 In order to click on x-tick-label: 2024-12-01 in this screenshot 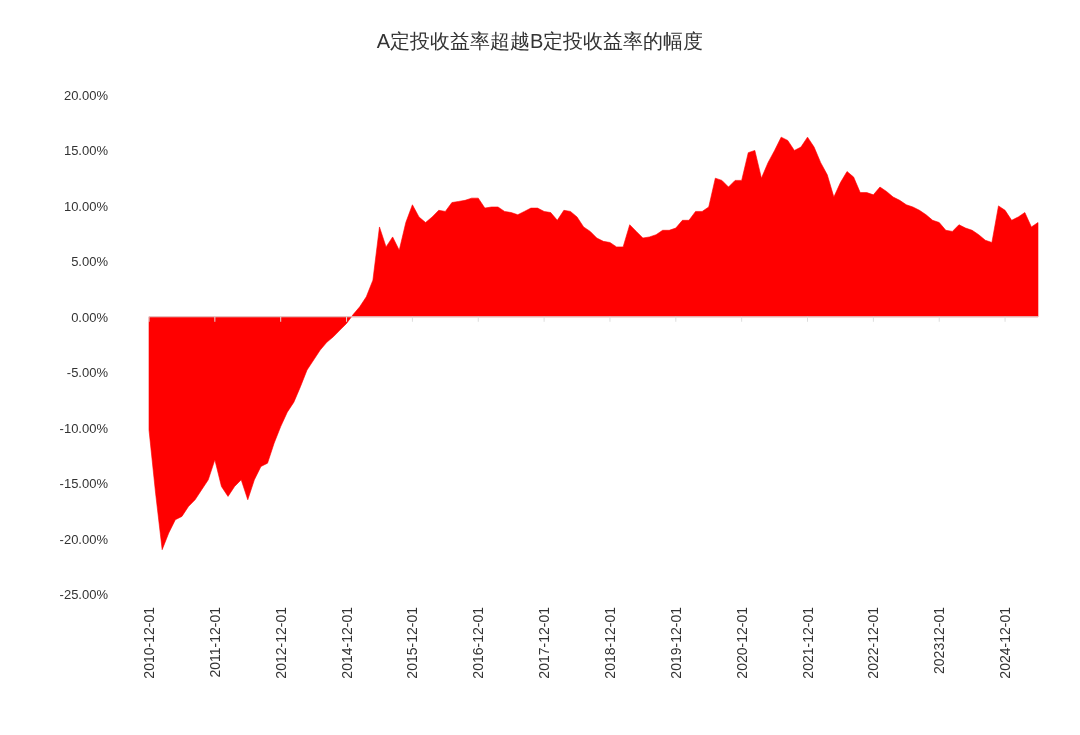, I will do `click(1005, 642)`.